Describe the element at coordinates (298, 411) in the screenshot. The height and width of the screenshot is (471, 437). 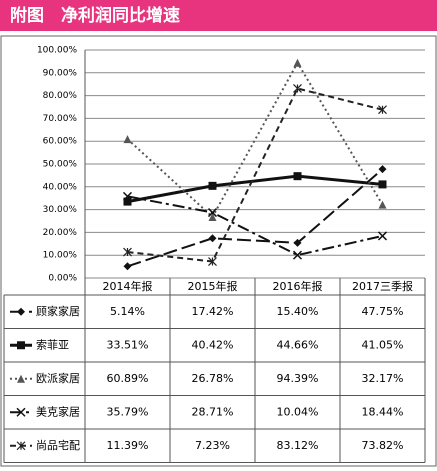
I see `table-value: 10.04%` at that location.